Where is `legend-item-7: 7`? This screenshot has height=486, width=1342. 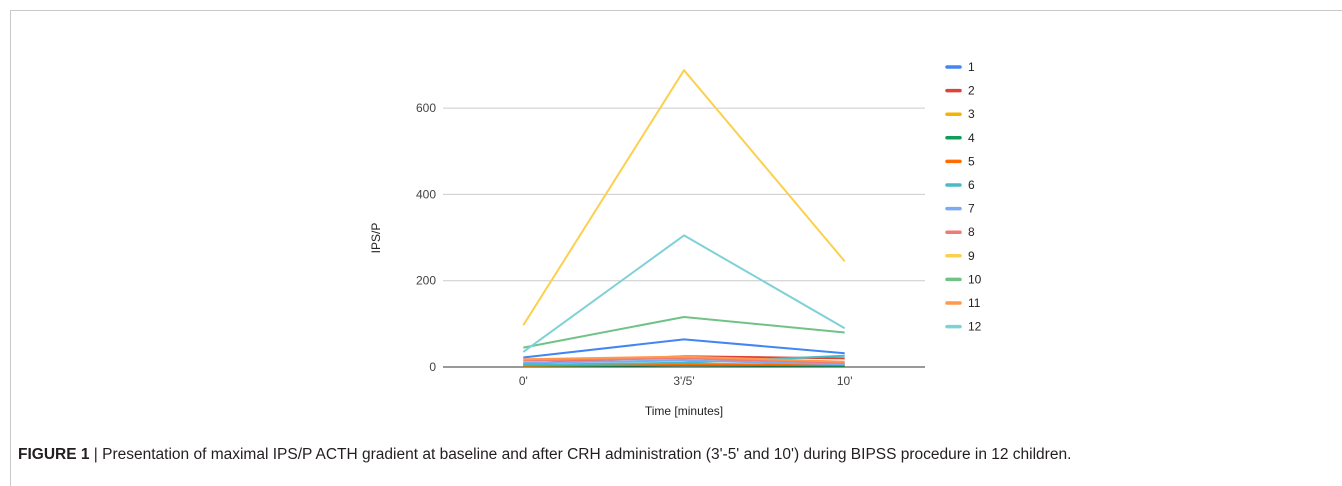
legend-item-7: 7 is located at coordinates (960, 209).